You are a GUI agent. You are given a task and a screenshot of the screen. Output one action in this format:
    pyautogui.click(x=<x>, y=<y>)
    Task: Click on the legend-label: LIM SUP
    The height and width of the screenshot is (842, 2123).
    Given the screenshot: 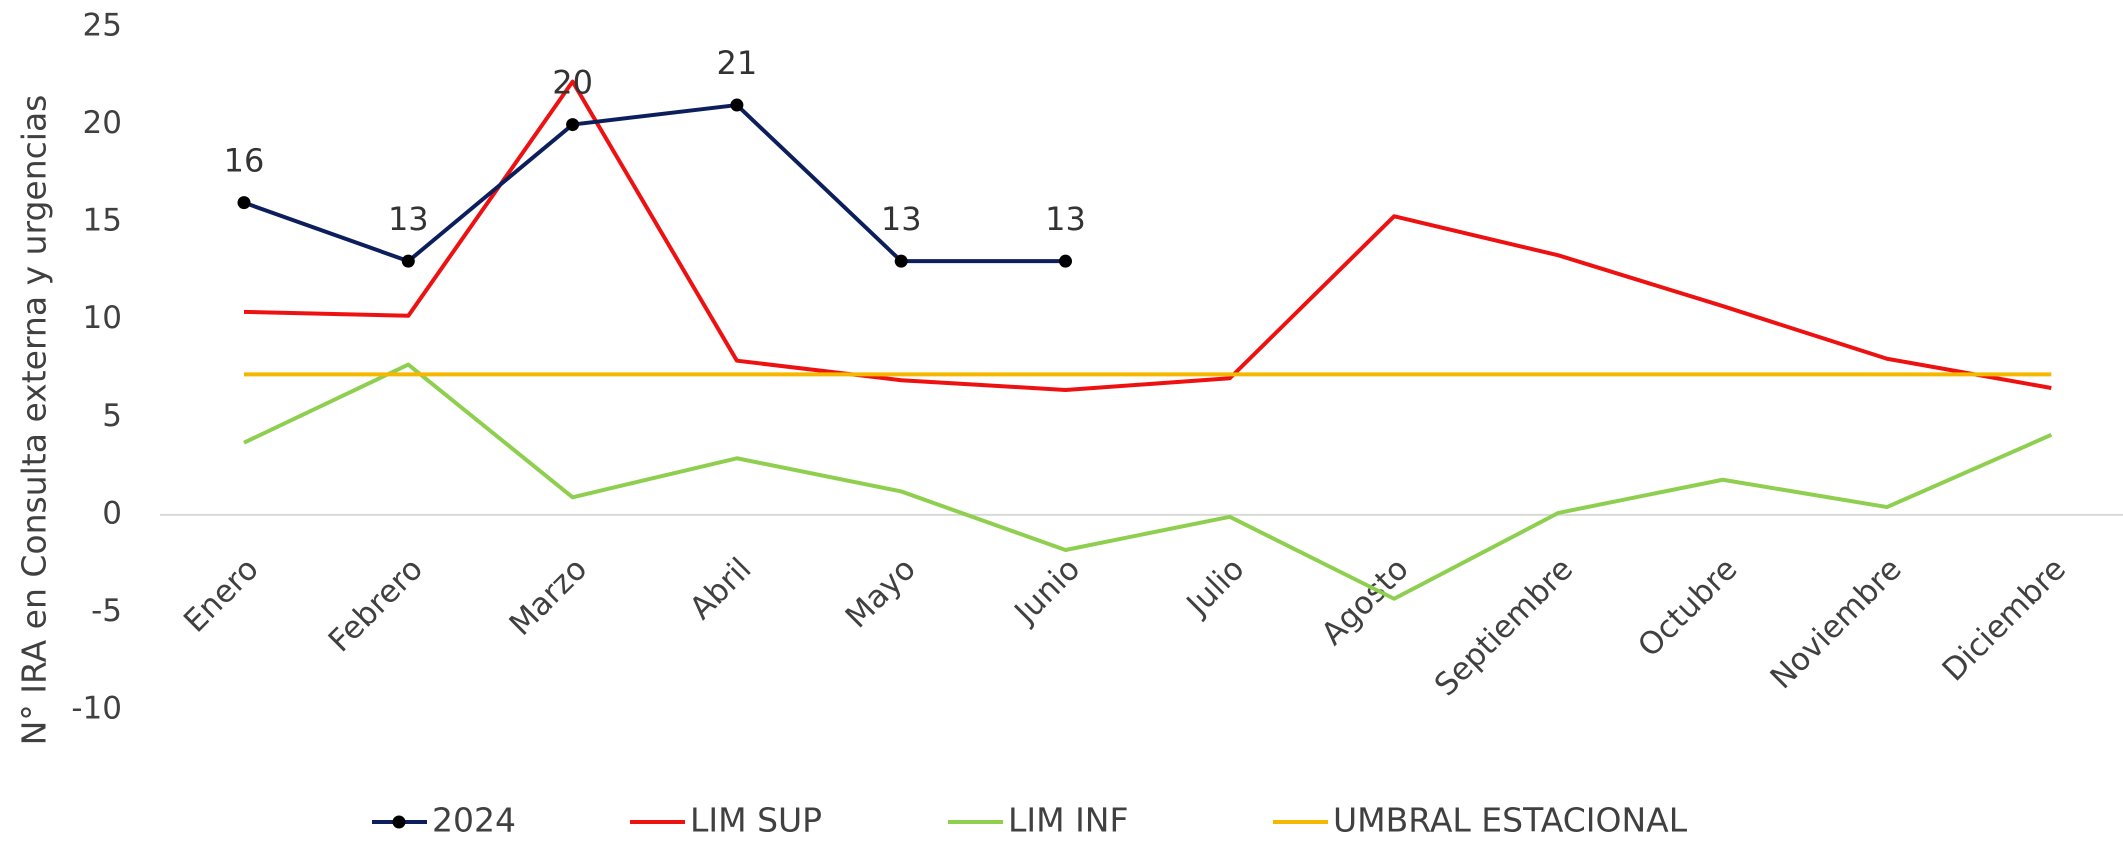 What is the action you would take?
    pyautogui.click(x=756, y=820)
    